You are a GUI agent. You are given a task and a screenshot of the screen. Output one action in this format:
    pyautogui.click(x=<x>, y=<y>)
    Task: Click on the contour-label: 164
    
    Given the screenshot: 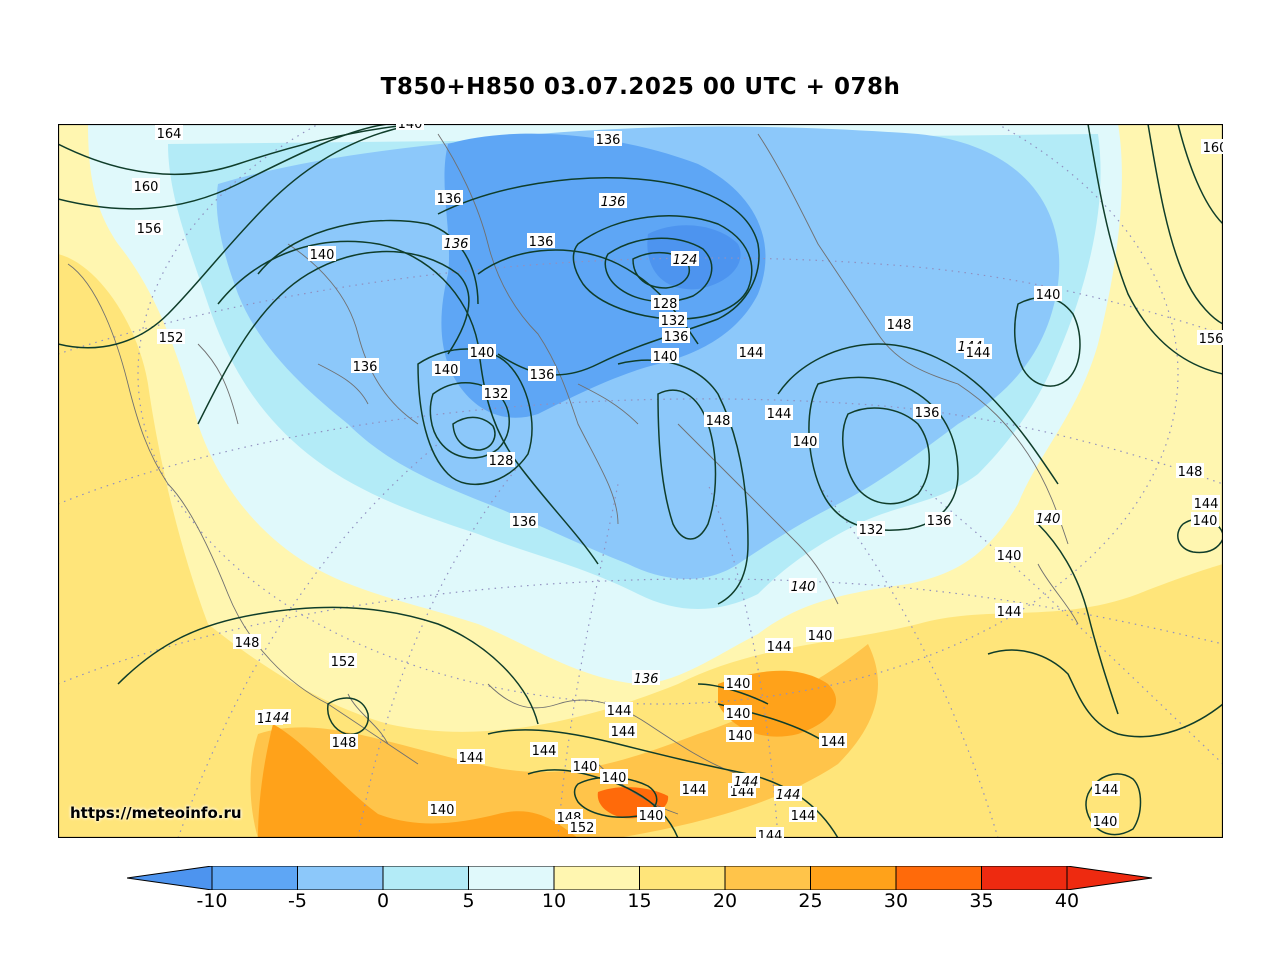 What is the action you would take?
    pyautogui.click(x=169, y=133)
    